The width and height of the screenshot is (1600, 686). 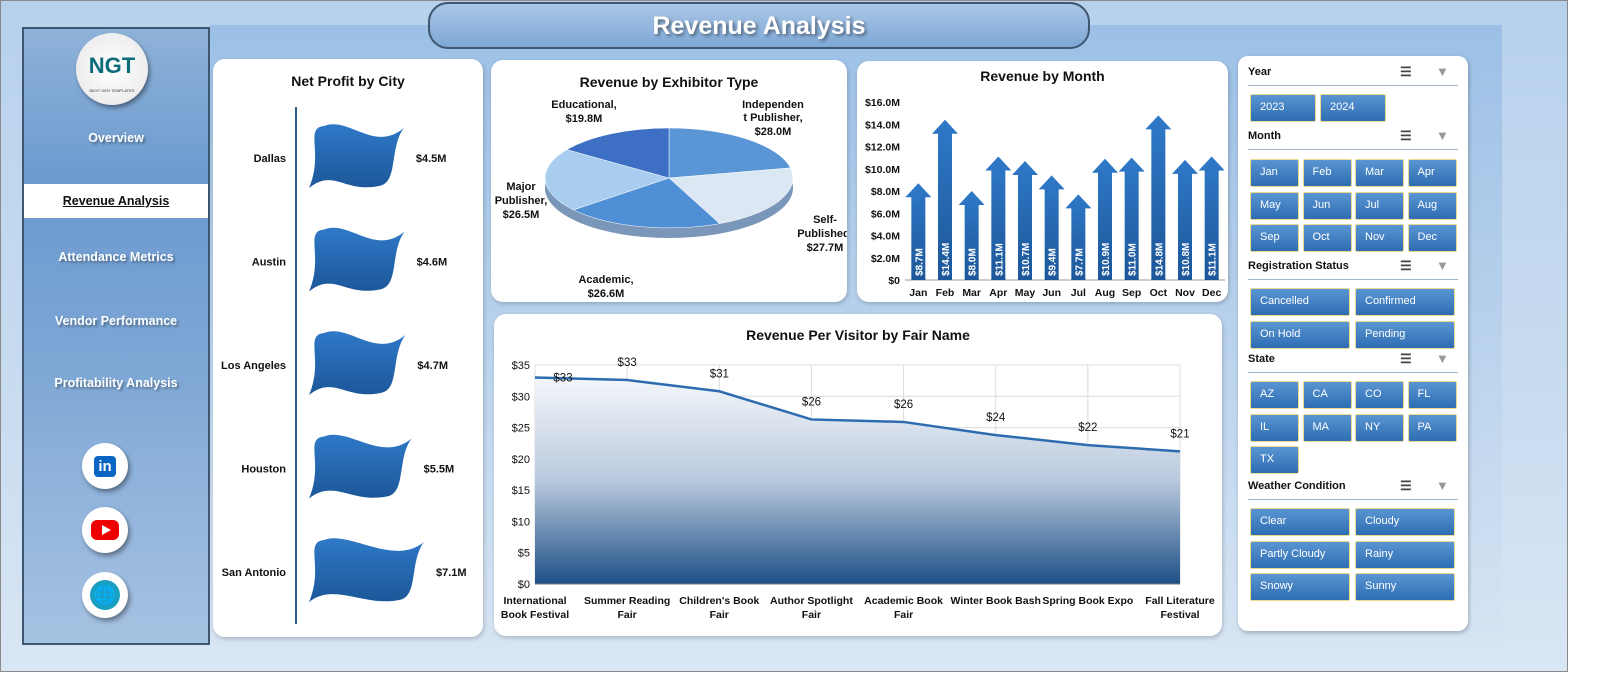 What do you see at coordinates (605, 280) in the screenshot?
I see `slice-name-label: Academic,` at bounding box center [605, 280].